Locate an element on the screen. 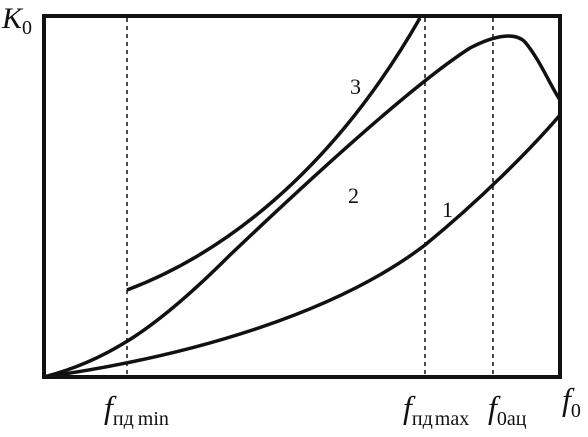 This screenshot has width=588, height=437. fpd-max-label: fпд max is located at coordinates (436, 409).